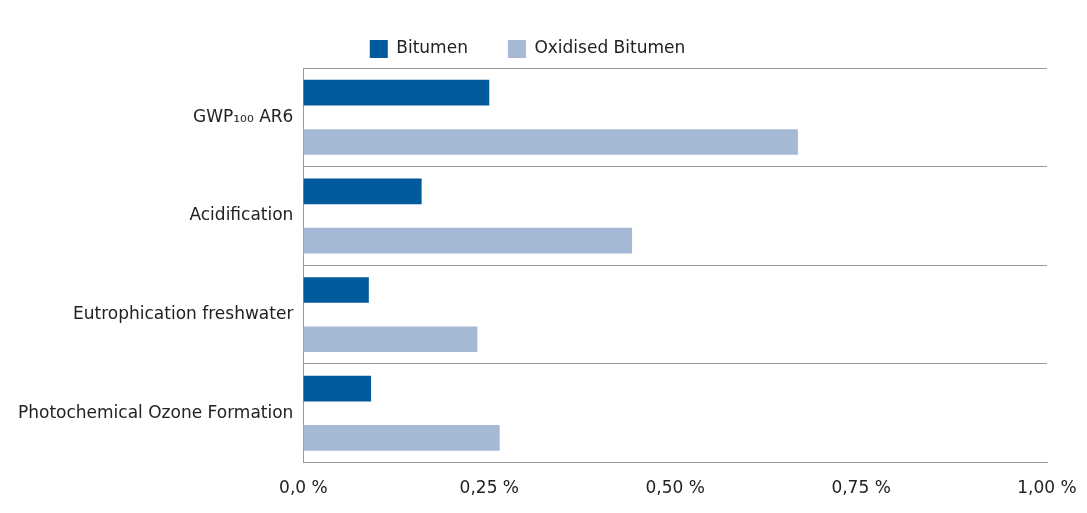 The height and width of the screenshot is (513, 1087). What do you see at coordinates (489, 487) in the screenshot?
I see `x-tick-label: 0,25 %` at bounding box center [489, 487].